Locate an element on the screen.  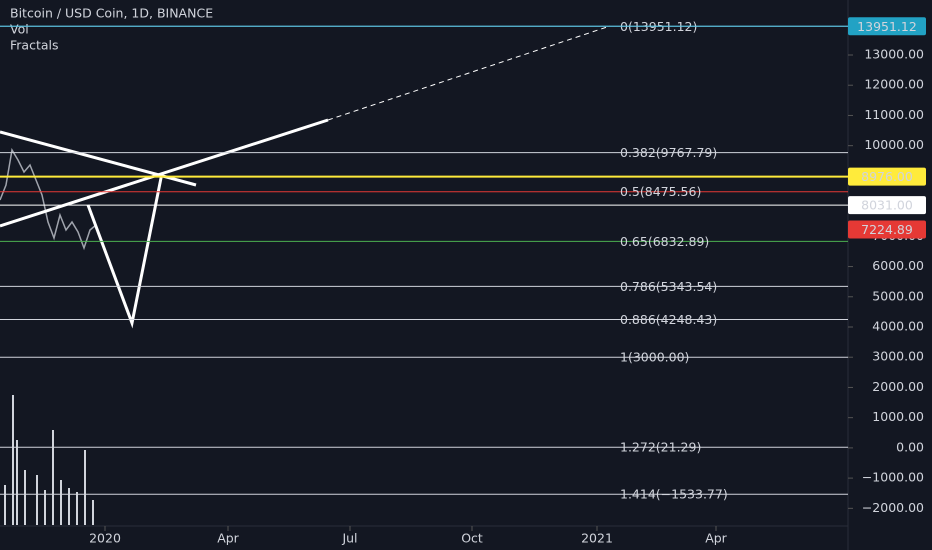
fib-level-label: 1(3000.00) is located at coordinates (654, 357).